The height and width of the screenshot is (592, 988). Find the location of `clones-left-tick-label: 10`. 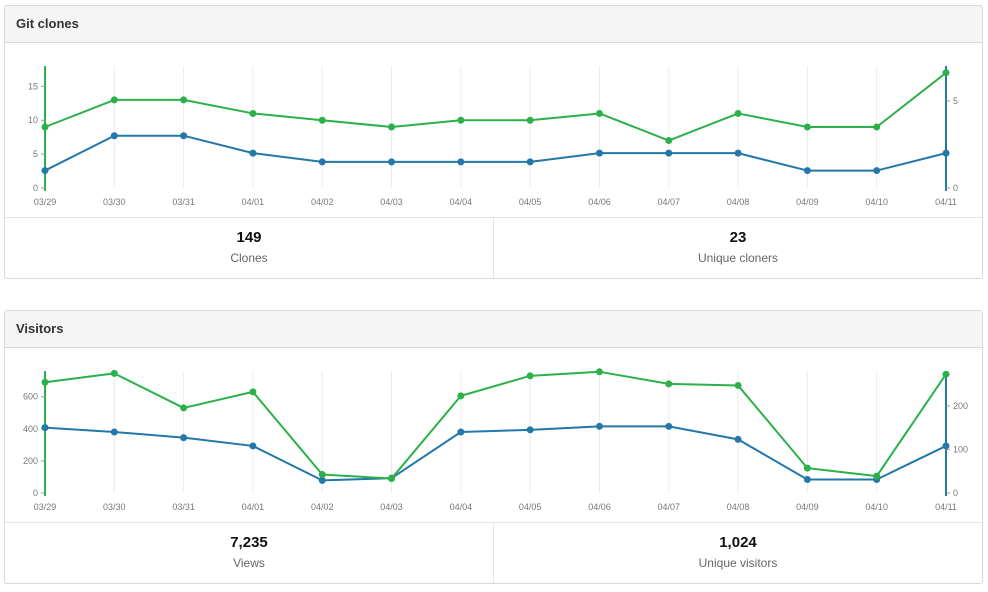

clones-left-tick-label: 10 is located at coordinates (33, 120).